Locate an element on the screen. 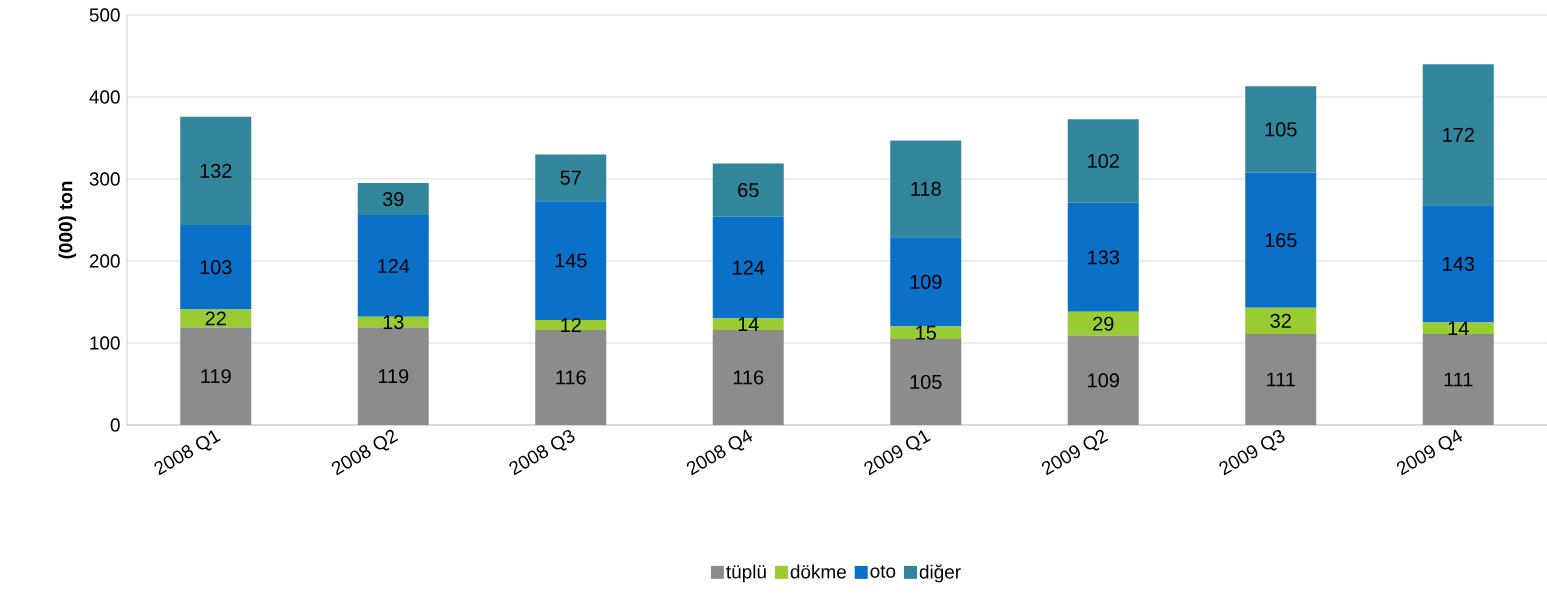 The width and height of the screenshot is (1547, 595). data-label: 165 is located at coordinates (1281, 240).